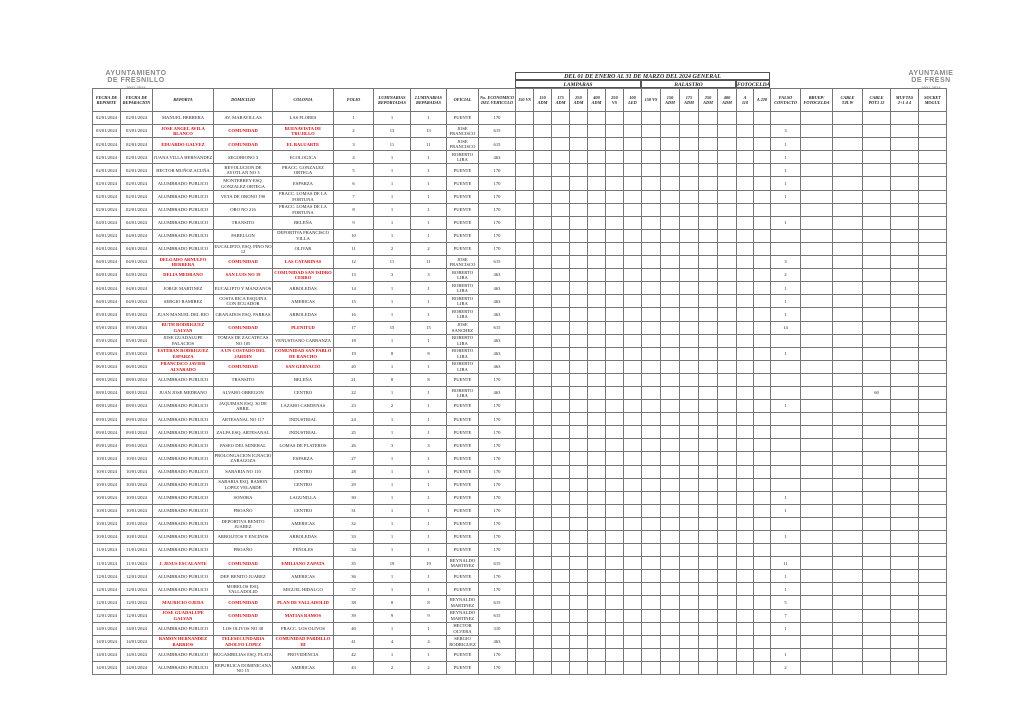  Describe the element at coordinates (136, 458) in the screenshot. I see `table-cell: 10/01/2024` at that location.